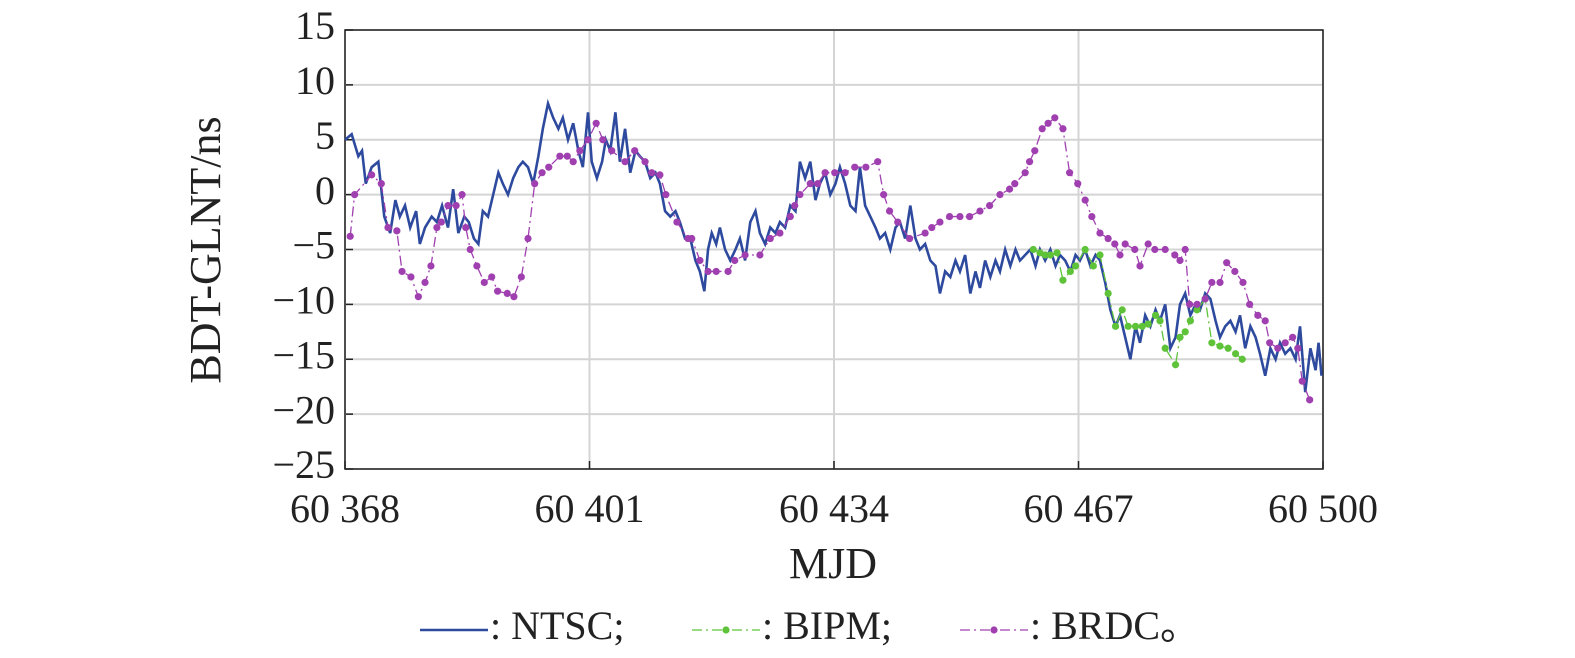 The height and width of the screenshot is (658, 1575). Describe the element at coordinates (303, 300) in the screenshot. I see `y-tick-label: −10` at that location.